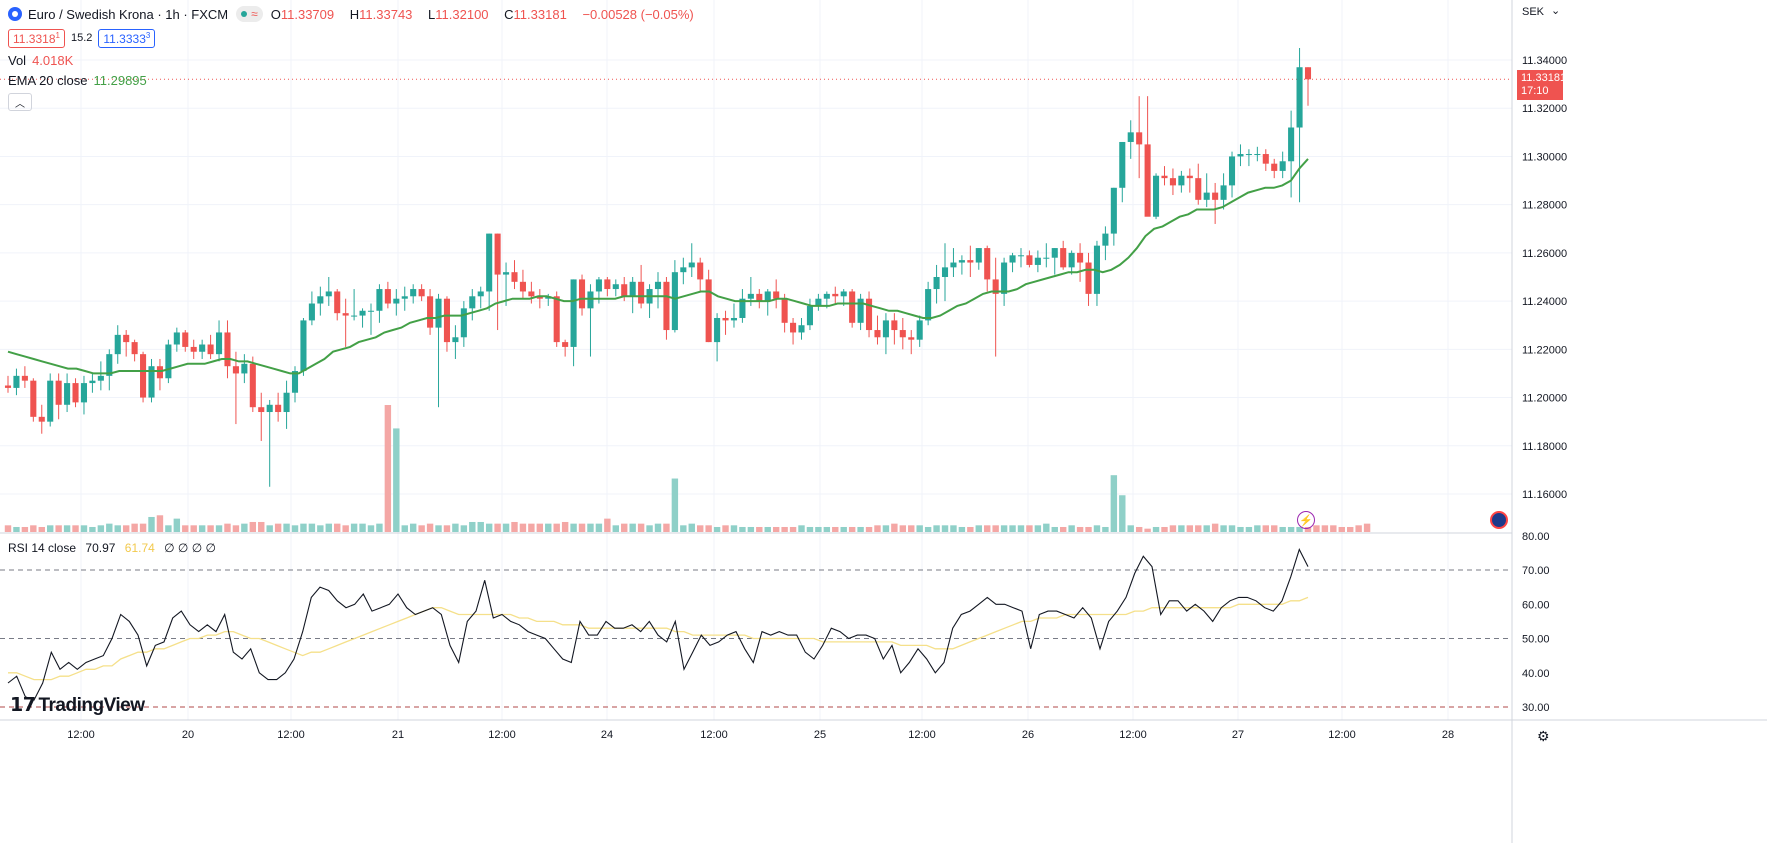 The image size is (1767, 848). I want to click on change-value: −0.00528 (−0.05%), so click(638, 14).